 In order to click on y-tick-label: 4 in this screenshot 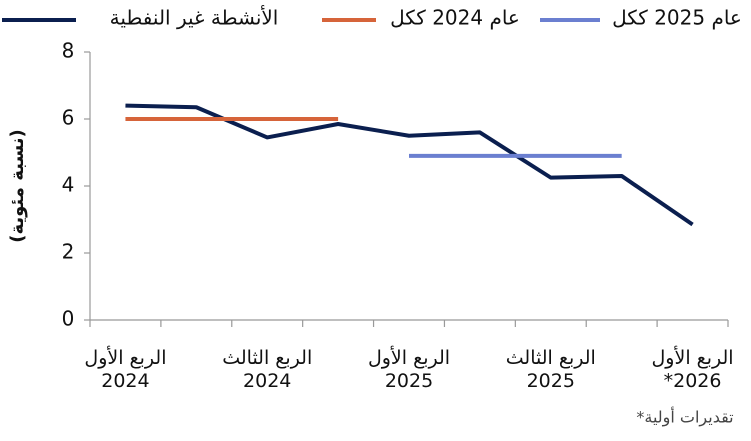, I will do `click(68, 185)`.